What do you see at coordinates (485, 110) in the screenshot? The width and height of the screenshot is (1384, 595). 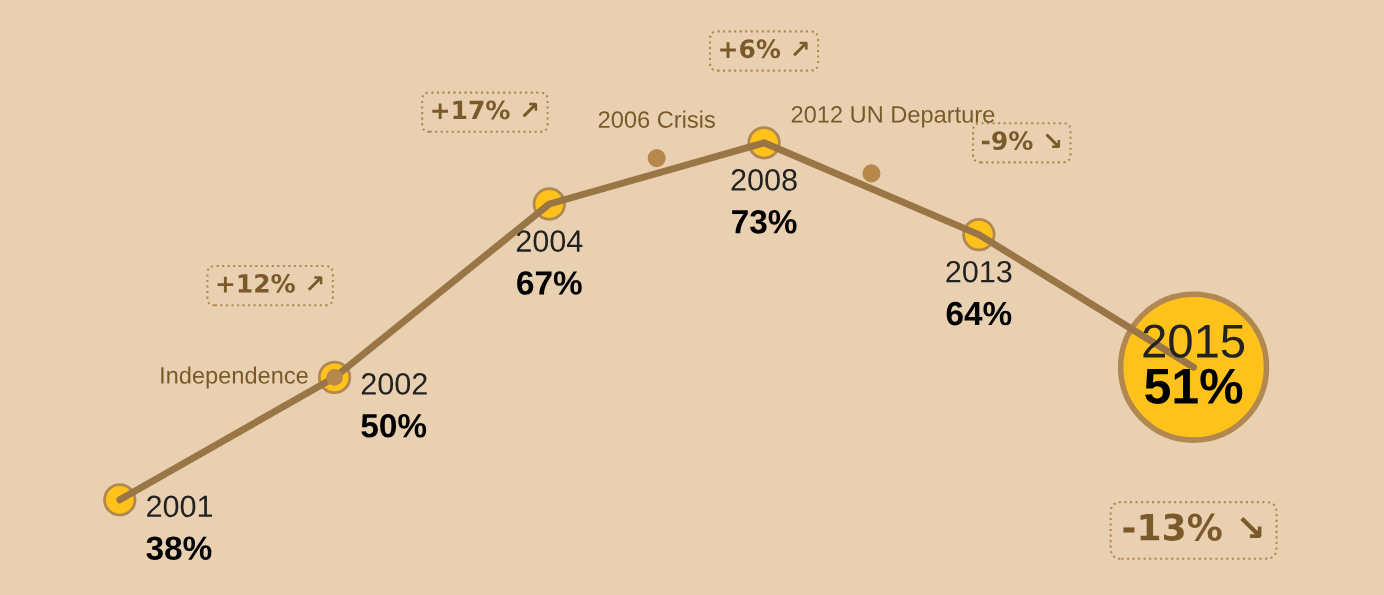 I see `text: +17% ↗` at bounding box center [485, 110].